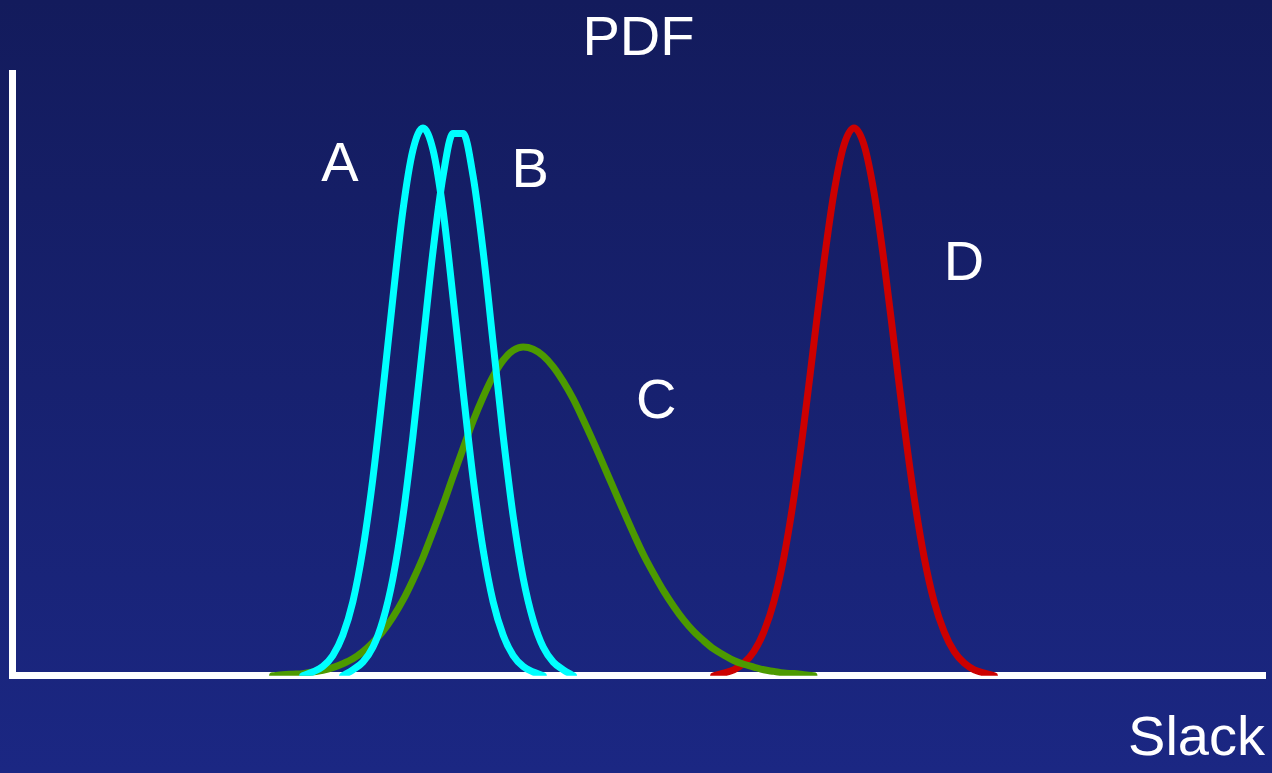 The width and height of the screenshot is (1272, 773). Describe the element at coordinates (340, 162) in the screenshot. I see `series-label: A` at that location.